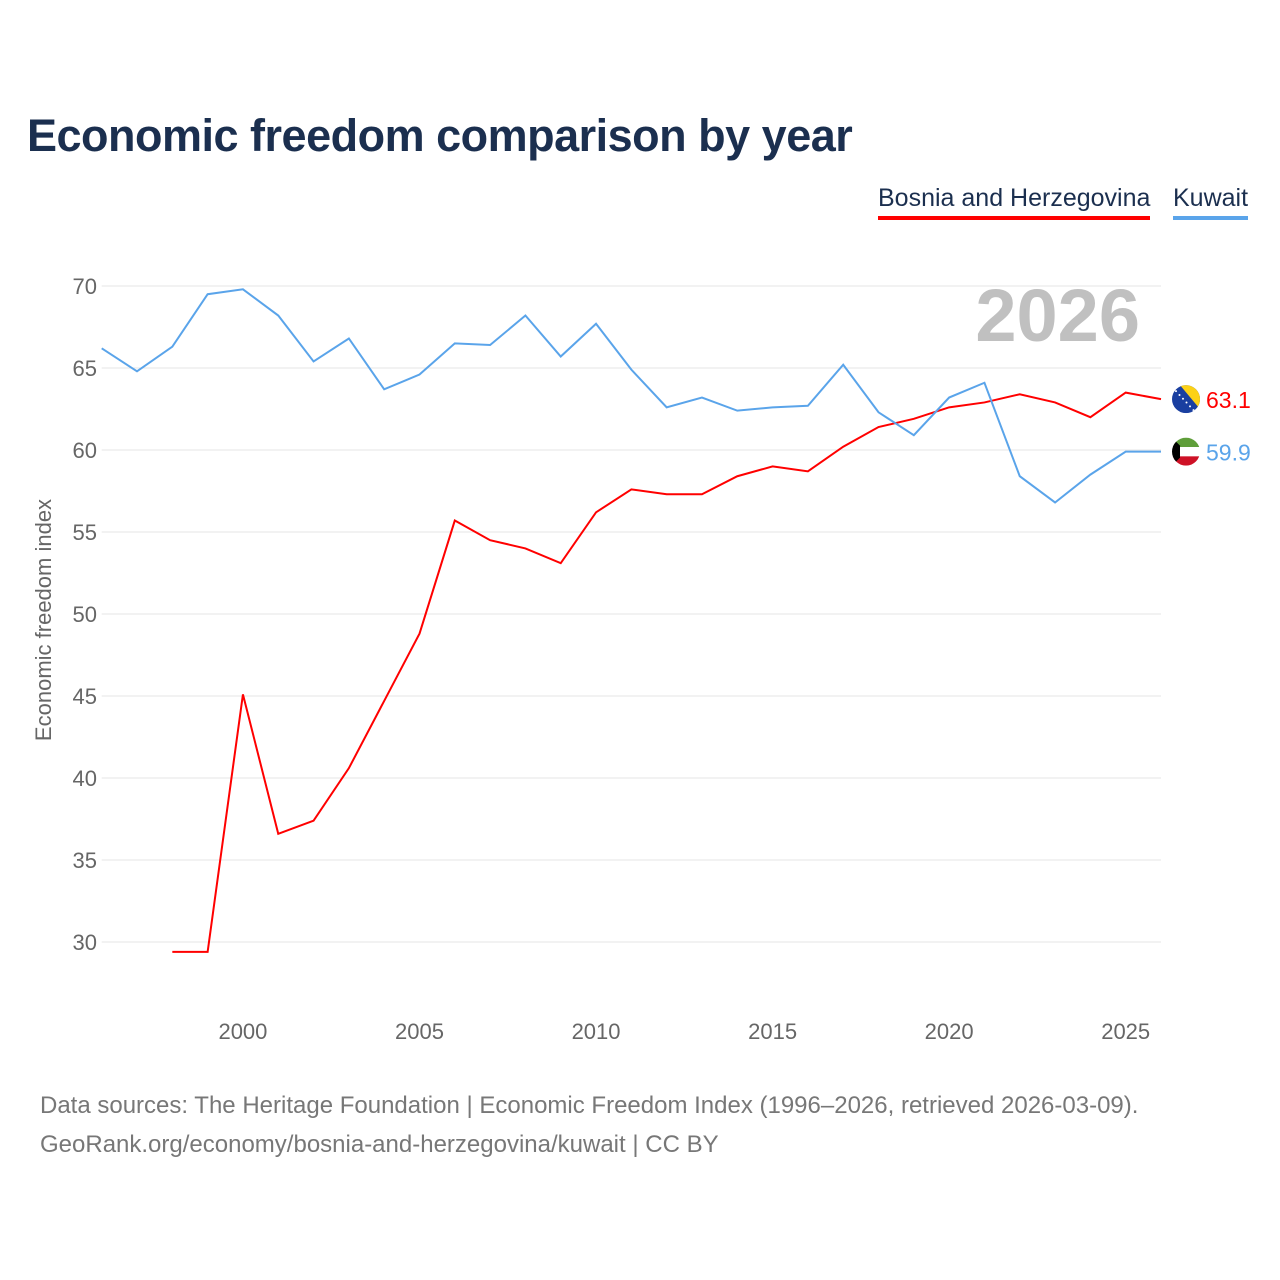 The height and width of the screenshot is (1280, 1280). What do you see at coordinates (1228, 400) in the screenshot?
I see `end-value-label: 63.1` at bounding box center [1228, 400].